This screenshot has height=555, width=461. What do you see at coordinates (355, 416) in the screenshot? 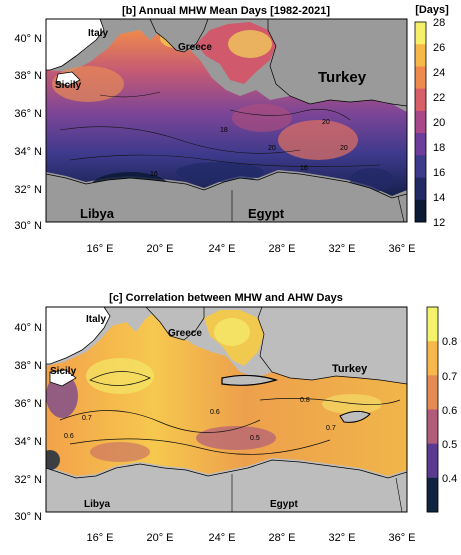
I see `panel-c-cyprus-land` at bounding box center [355, 416].